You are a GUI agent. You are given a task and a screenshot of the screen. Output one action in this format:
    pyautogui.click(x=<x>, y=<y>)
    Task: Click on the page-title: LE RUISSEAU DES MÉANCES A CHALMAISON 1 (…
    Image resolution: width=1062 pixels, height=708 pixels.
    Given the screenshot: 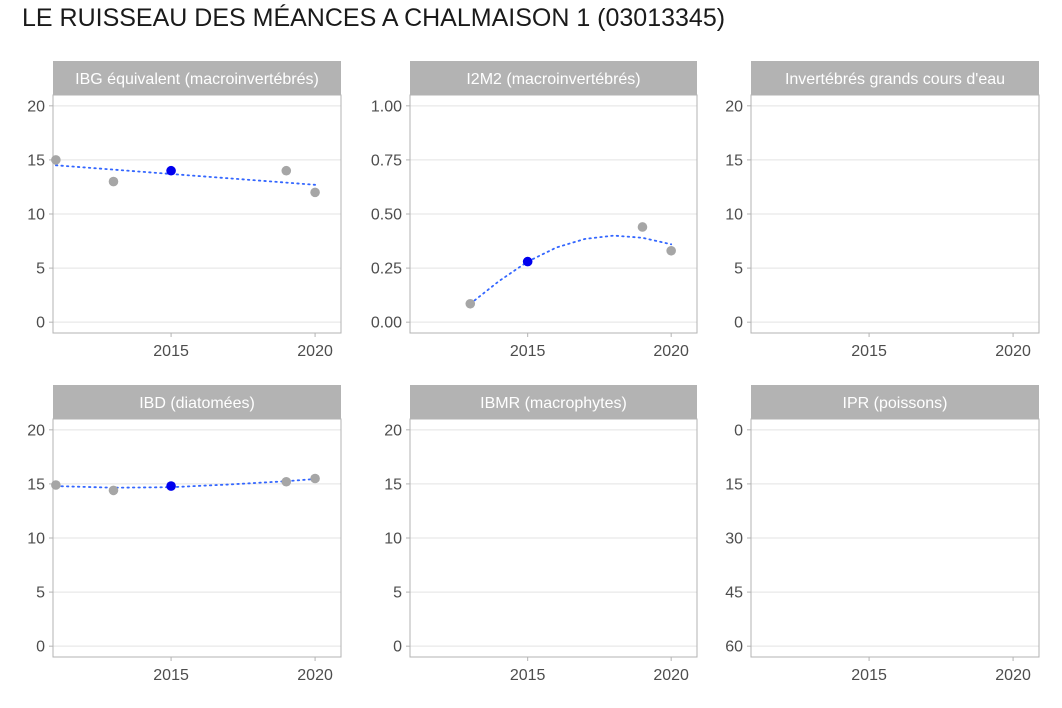 What is the action you would take?
    pyautogui.click(x=374, y=18)
    